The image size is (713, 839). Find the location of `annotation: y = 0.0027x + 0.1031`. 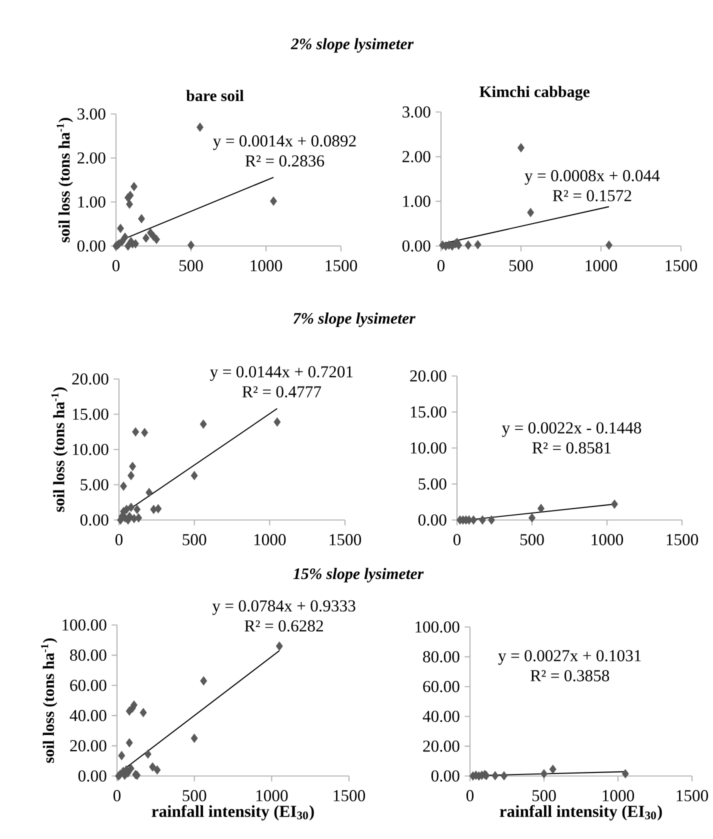

annotation: y = 0.0027x + 0.1031 is located at coordinates (569, 657).